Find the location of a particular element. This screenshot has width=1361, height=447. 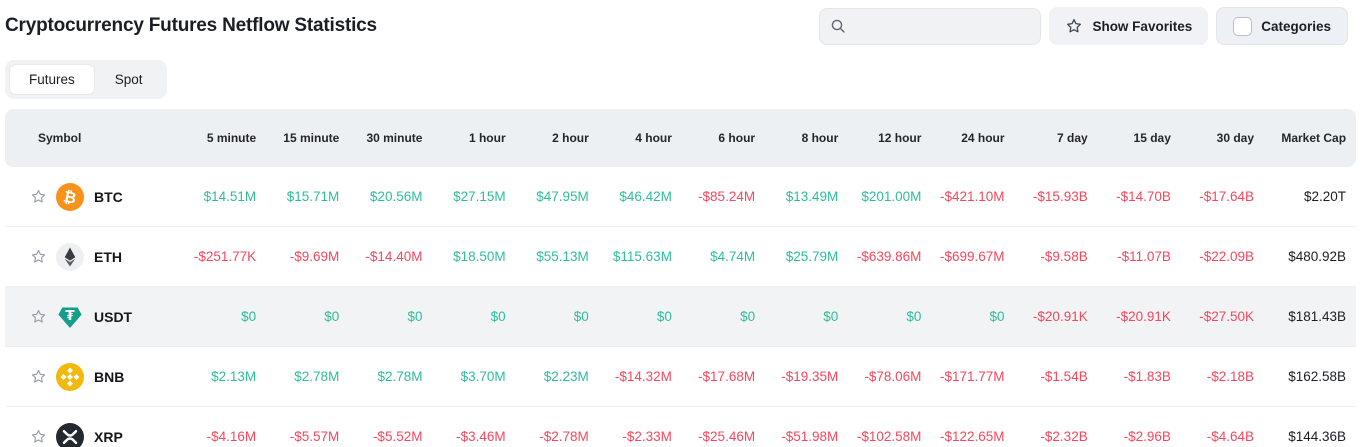

netflow-value: -$85.24M is located at coordinates (727, 196).